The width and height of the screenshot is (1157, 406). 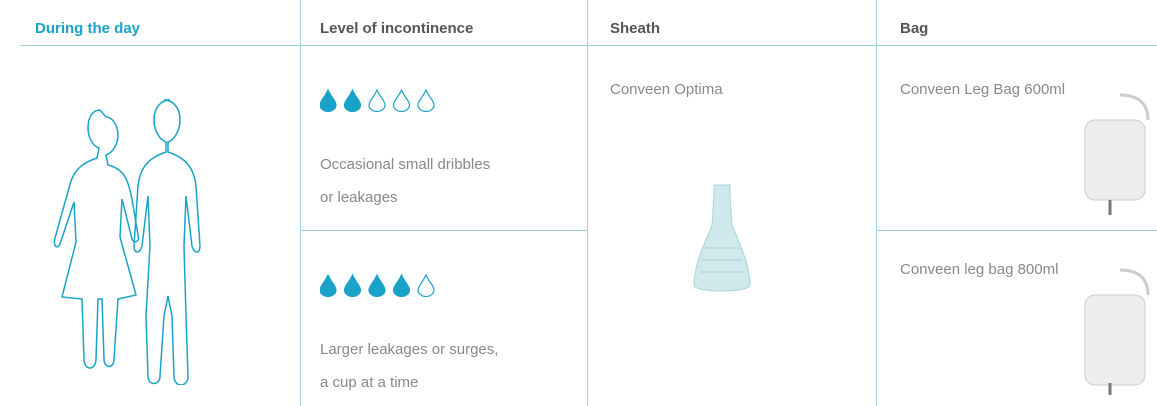 I want to click on column-header: Sheath, so click(x=635, y=28).